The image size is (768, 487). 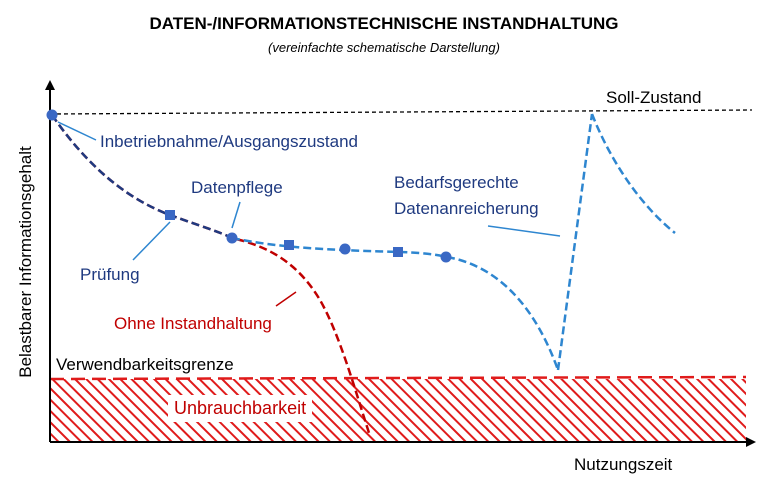 I want to click on pointer-ohne, so click(x=286, y=299).